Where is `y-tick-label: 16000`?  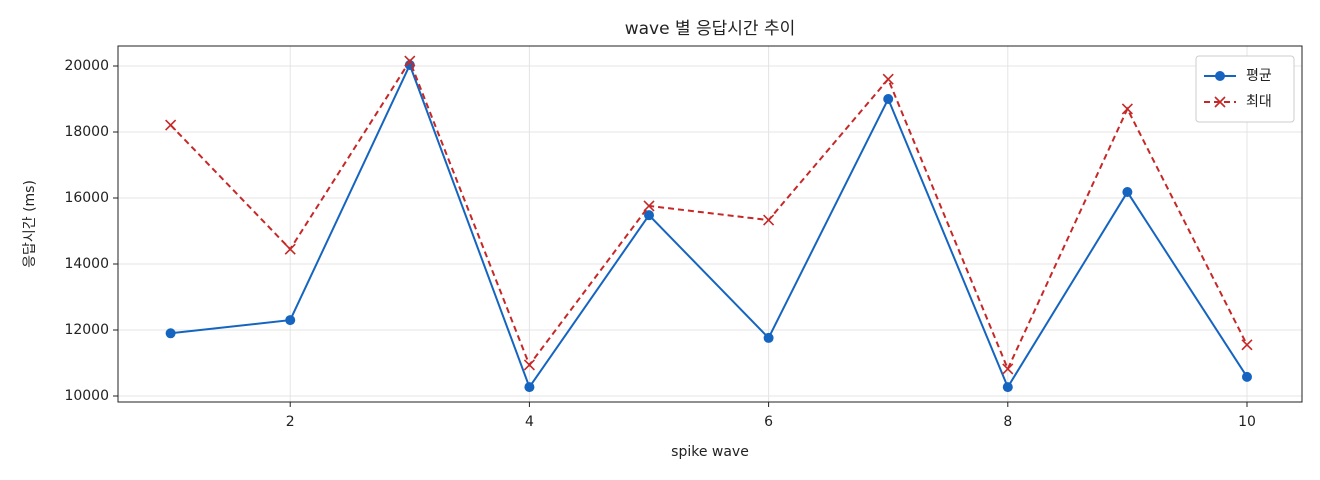 y-tick-label: 16000 is located at coordinates (86, 198).